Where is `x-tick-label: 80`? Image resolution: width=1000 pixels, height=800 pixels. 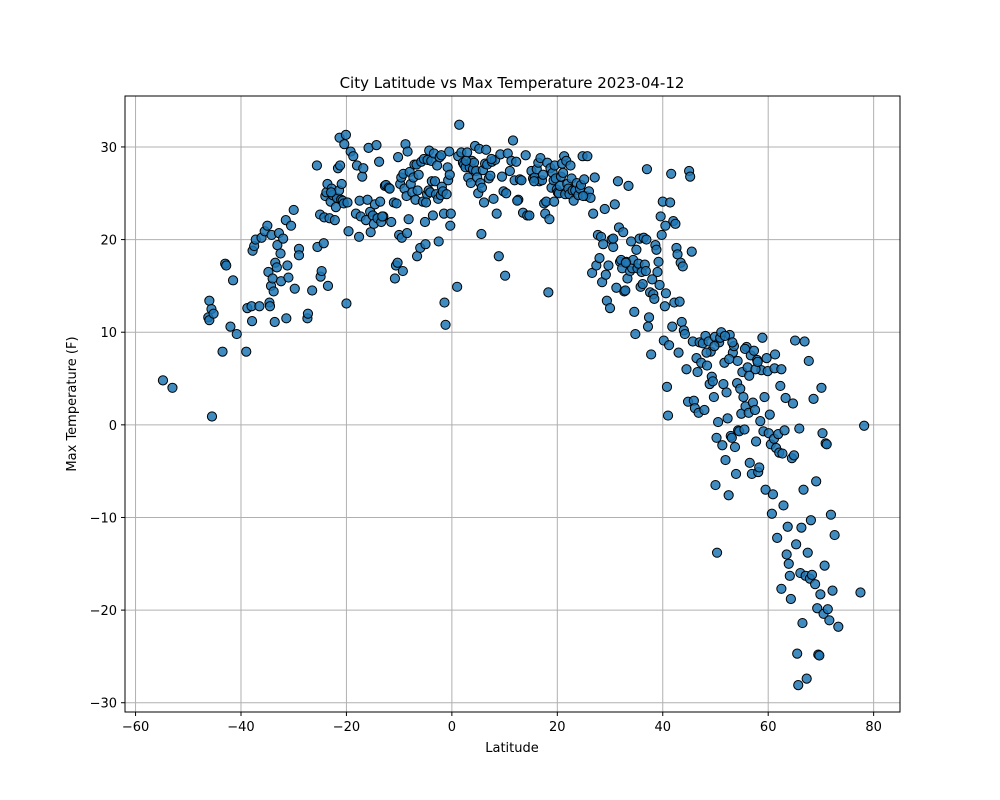
x-tick-label: 80 is located at coordinates (873, 727).